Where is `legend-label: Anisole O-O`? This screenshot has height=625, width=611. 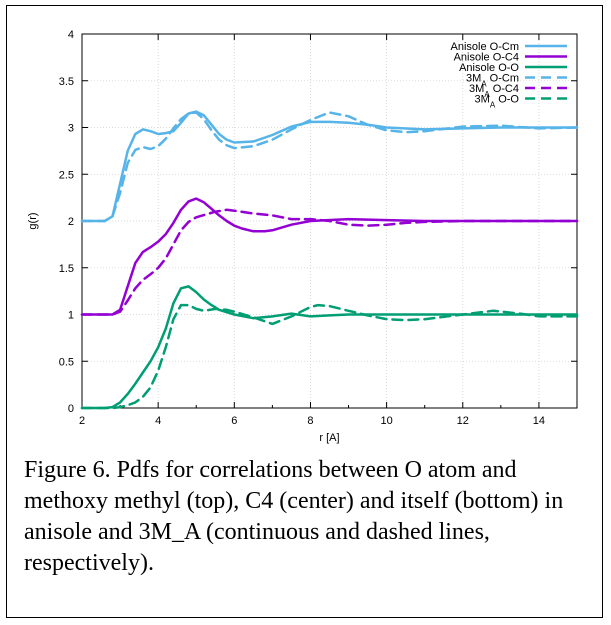 legend-label: Anisole O-O is located at coordinates (489, 68).